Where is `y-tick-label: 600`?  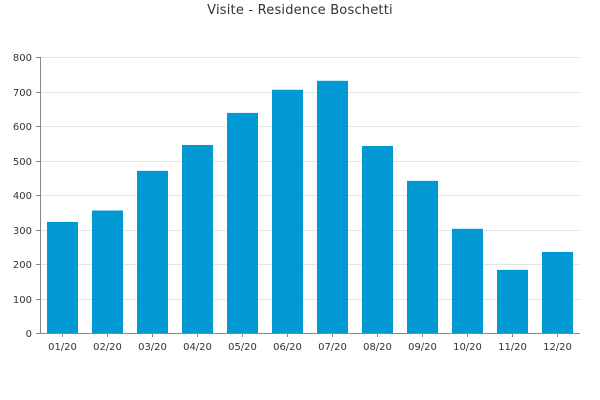 y-tick-label: 600 is located at coordinates (22, 127).